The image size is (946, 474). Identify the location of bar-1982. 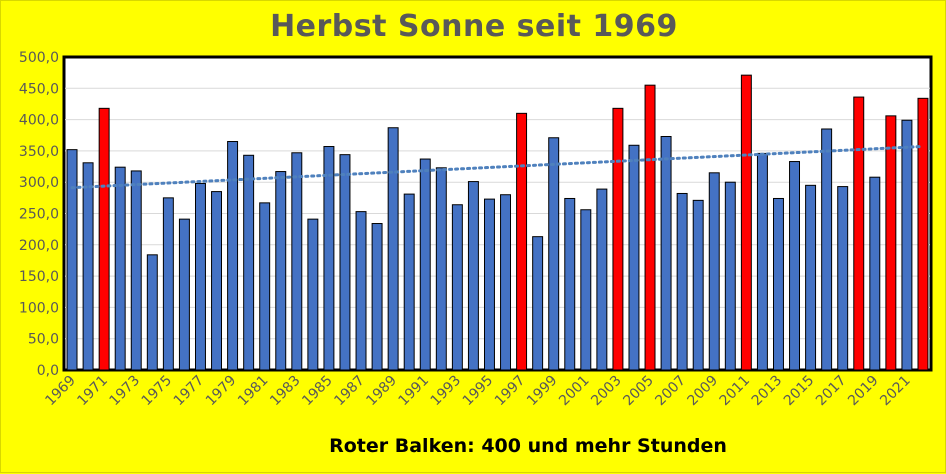
(281, 271).